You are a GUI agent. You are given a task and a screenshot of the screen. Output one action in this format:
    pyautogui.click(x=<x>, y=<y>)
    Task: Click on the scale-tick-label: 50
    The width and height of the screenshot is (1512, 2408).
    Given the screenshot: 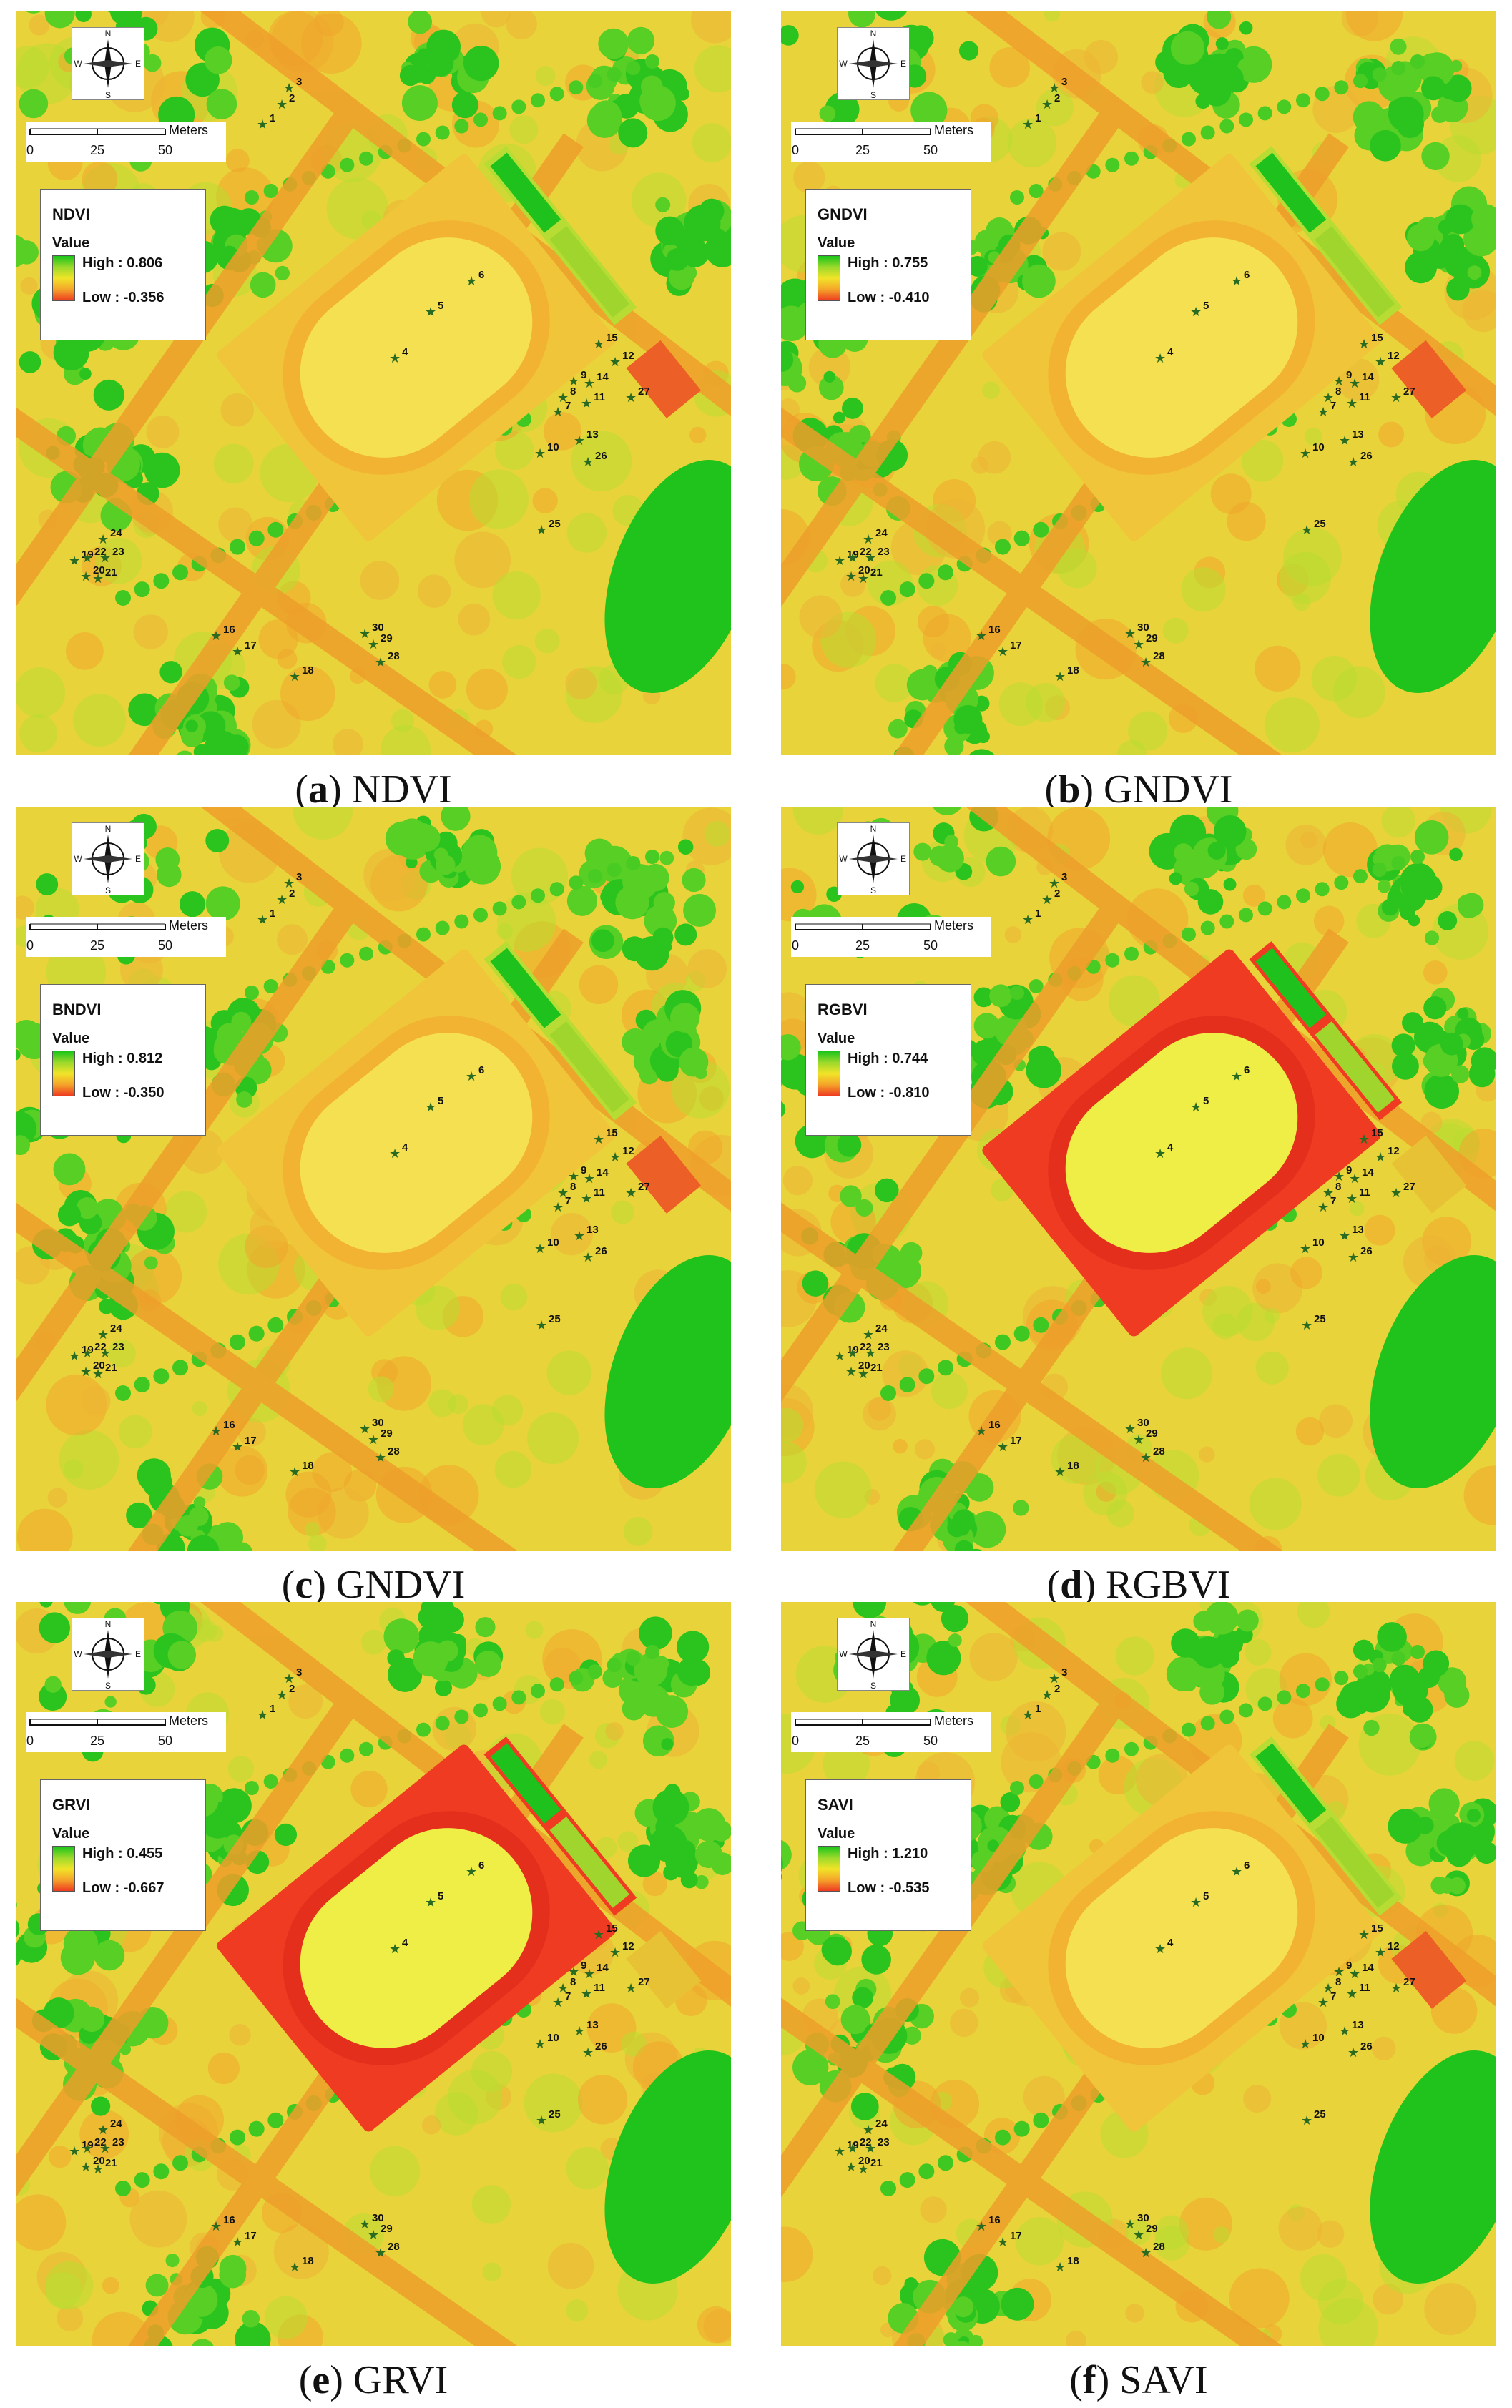 What is the action you would take?
    pyautogui.click(x=930, y=946)
    